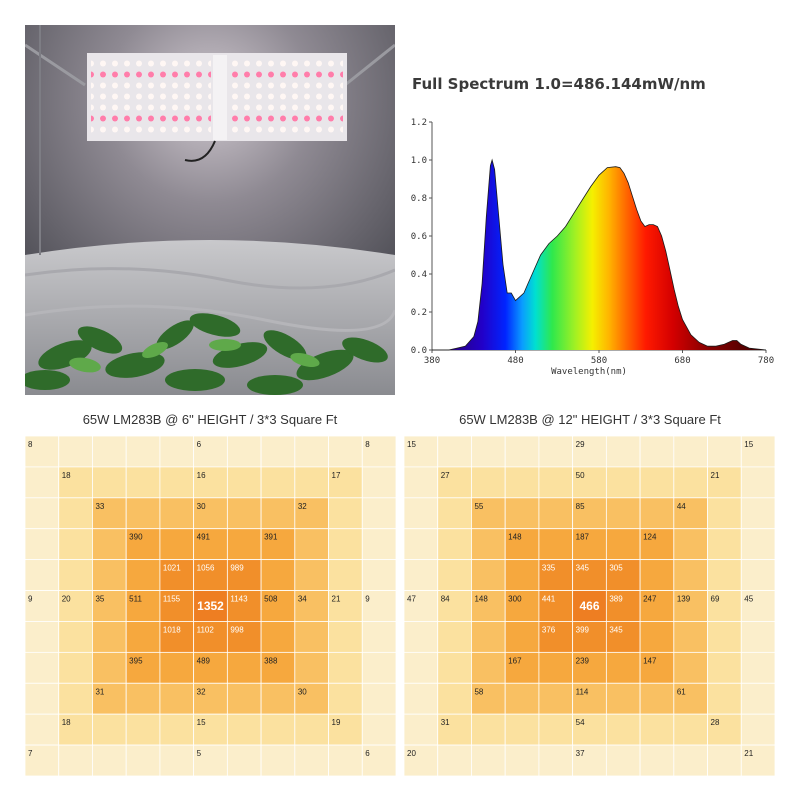  I want to click on heatmap-6in-value-label: 1021, so click(172, 568).